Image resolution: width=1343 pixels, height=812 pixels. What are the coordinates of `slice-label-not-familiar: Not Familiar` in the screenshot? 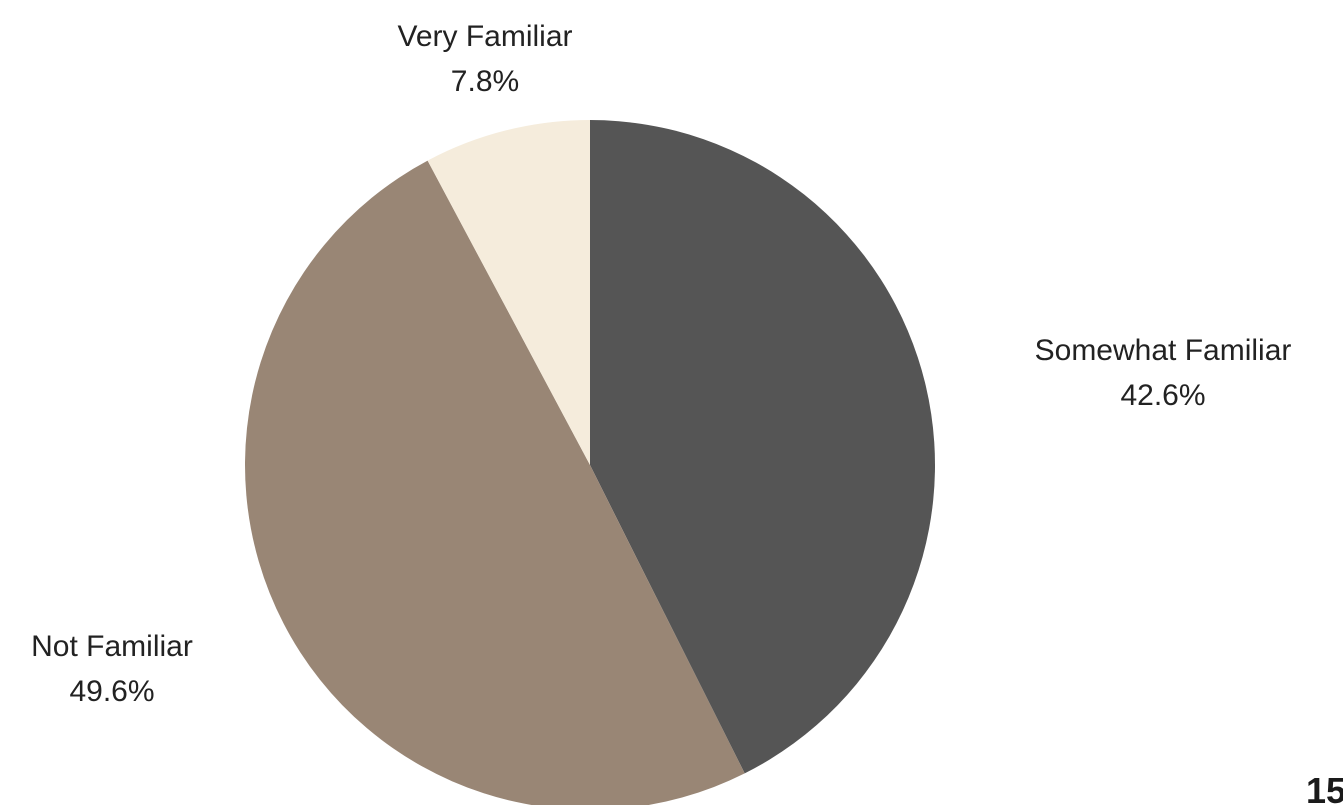 It's located at (112, 646).